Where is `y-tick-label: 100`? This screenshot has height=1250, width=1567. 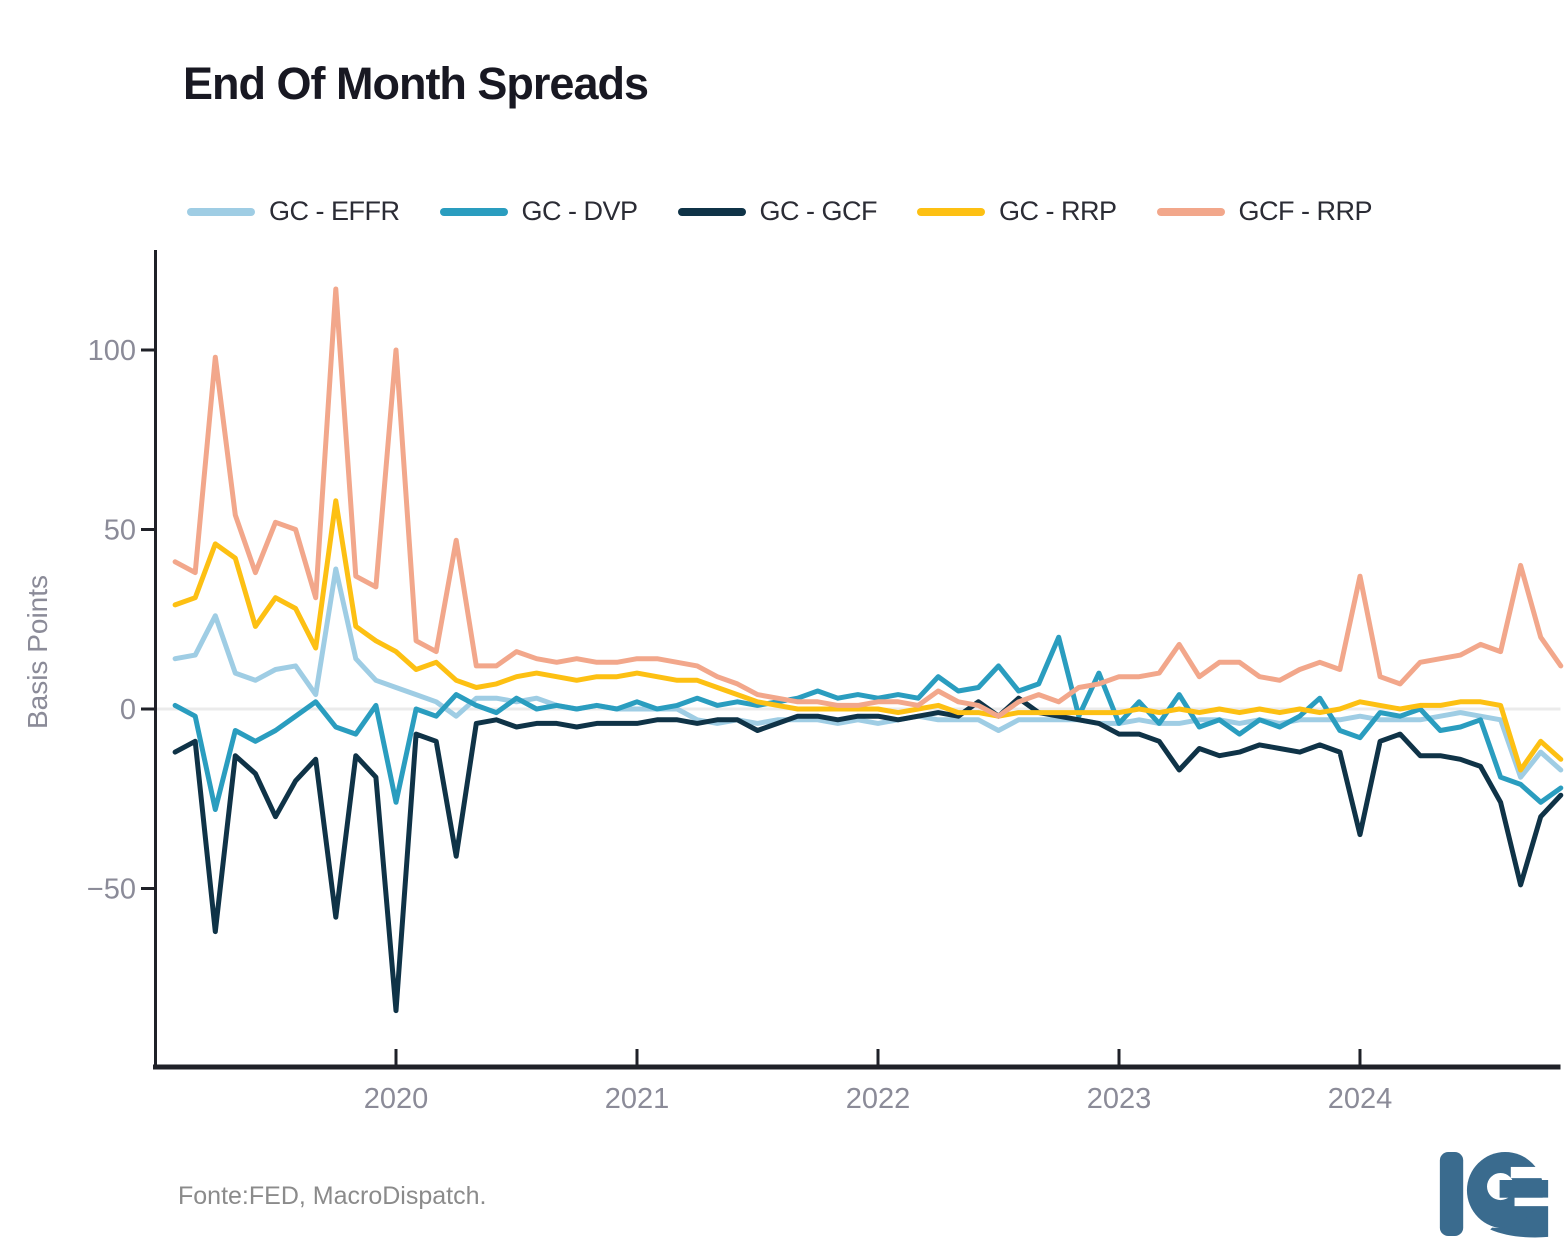 y-tick-label: 100 is located at coordinates (112, 351).